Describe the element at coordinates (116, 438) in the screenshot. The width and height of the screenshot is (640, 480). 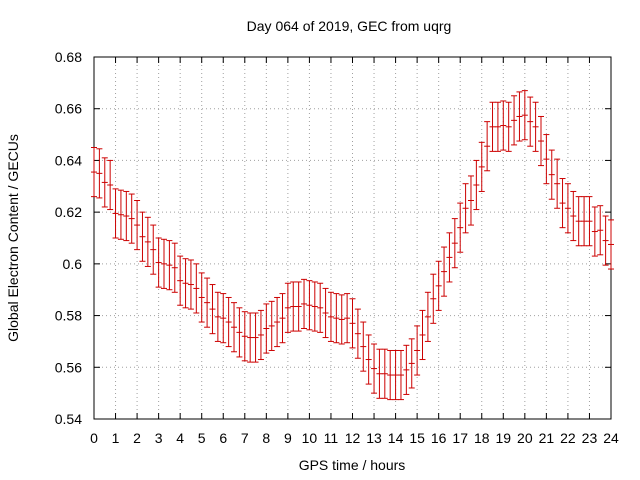
I see `x-tick-label: 1` at that location.